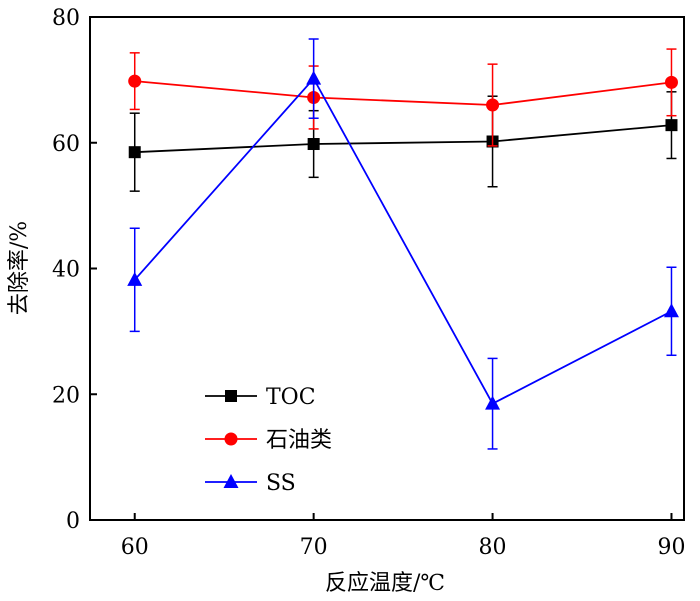 This screenshot has width=700, height=601. Describe the element at coordinates (66, 144) in the screenshot. I see `y-tick-label: 60` at that location.